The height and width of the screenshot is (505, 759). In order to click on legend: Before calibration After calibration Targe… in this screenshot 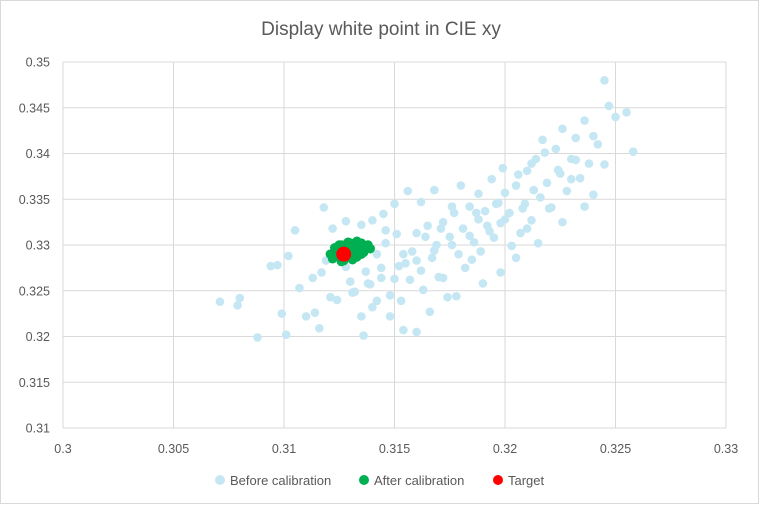, I will do `click(380, 480)`.